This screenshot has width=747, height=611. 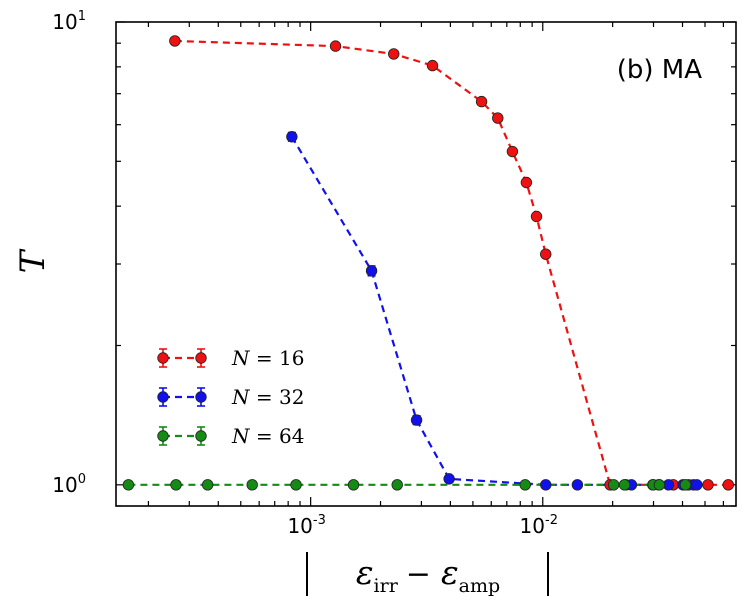 What do you see at coordinates (69, 21) in the screenshot?
I see `y-tick-label: 101` at bounding box center [69, 21].